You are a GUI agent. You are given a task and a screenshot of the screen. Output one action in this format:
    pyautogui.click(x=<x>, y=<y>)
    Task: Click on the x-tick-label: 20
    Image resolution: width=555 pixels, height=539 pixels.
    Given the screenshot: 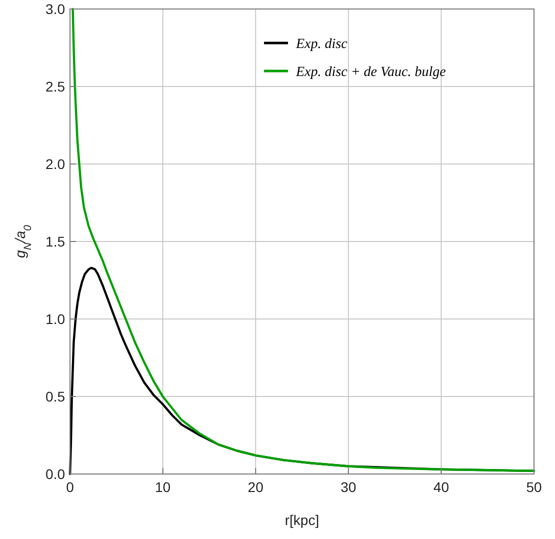 What is the action you would take?
    pyautogui.click(x=256, y=487)
    